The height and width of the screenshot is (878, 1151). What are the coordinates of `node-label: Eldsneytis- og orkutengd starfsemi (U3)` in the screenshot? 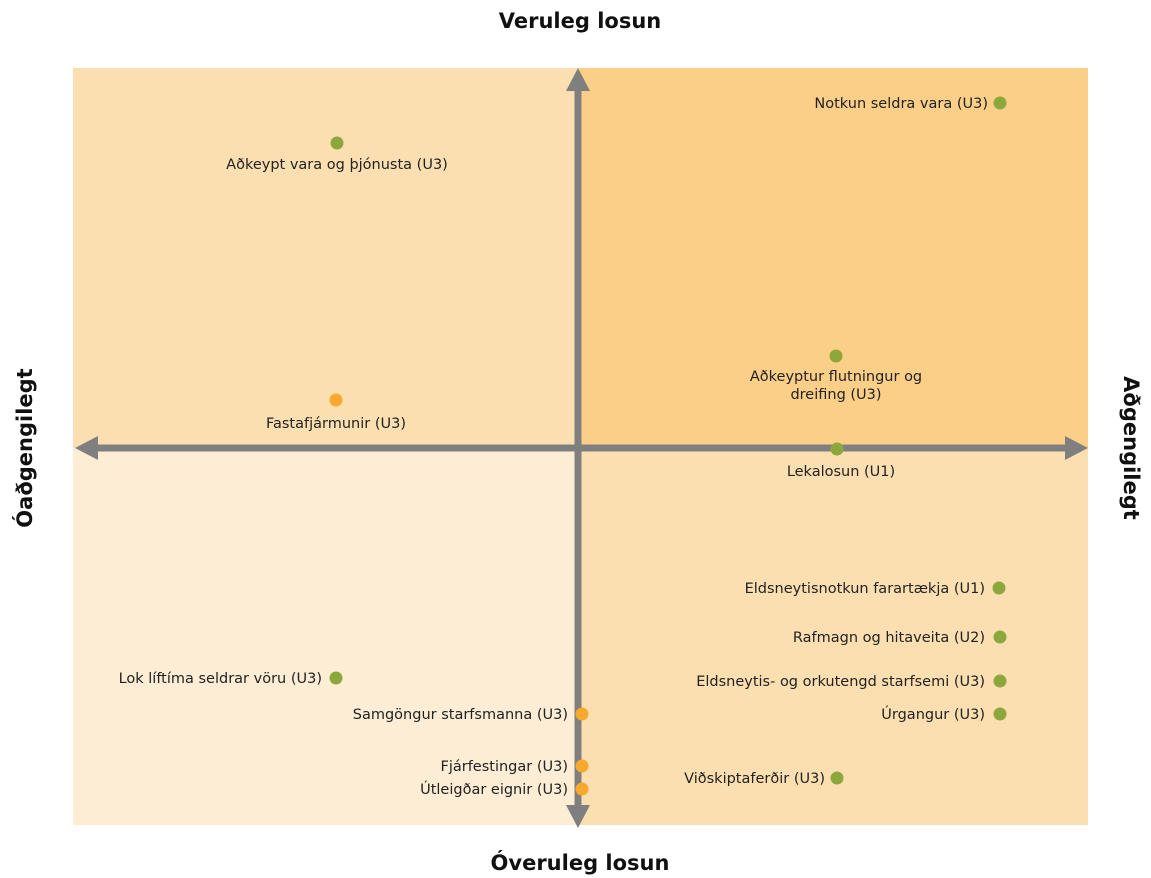 It's located at (840, 682).